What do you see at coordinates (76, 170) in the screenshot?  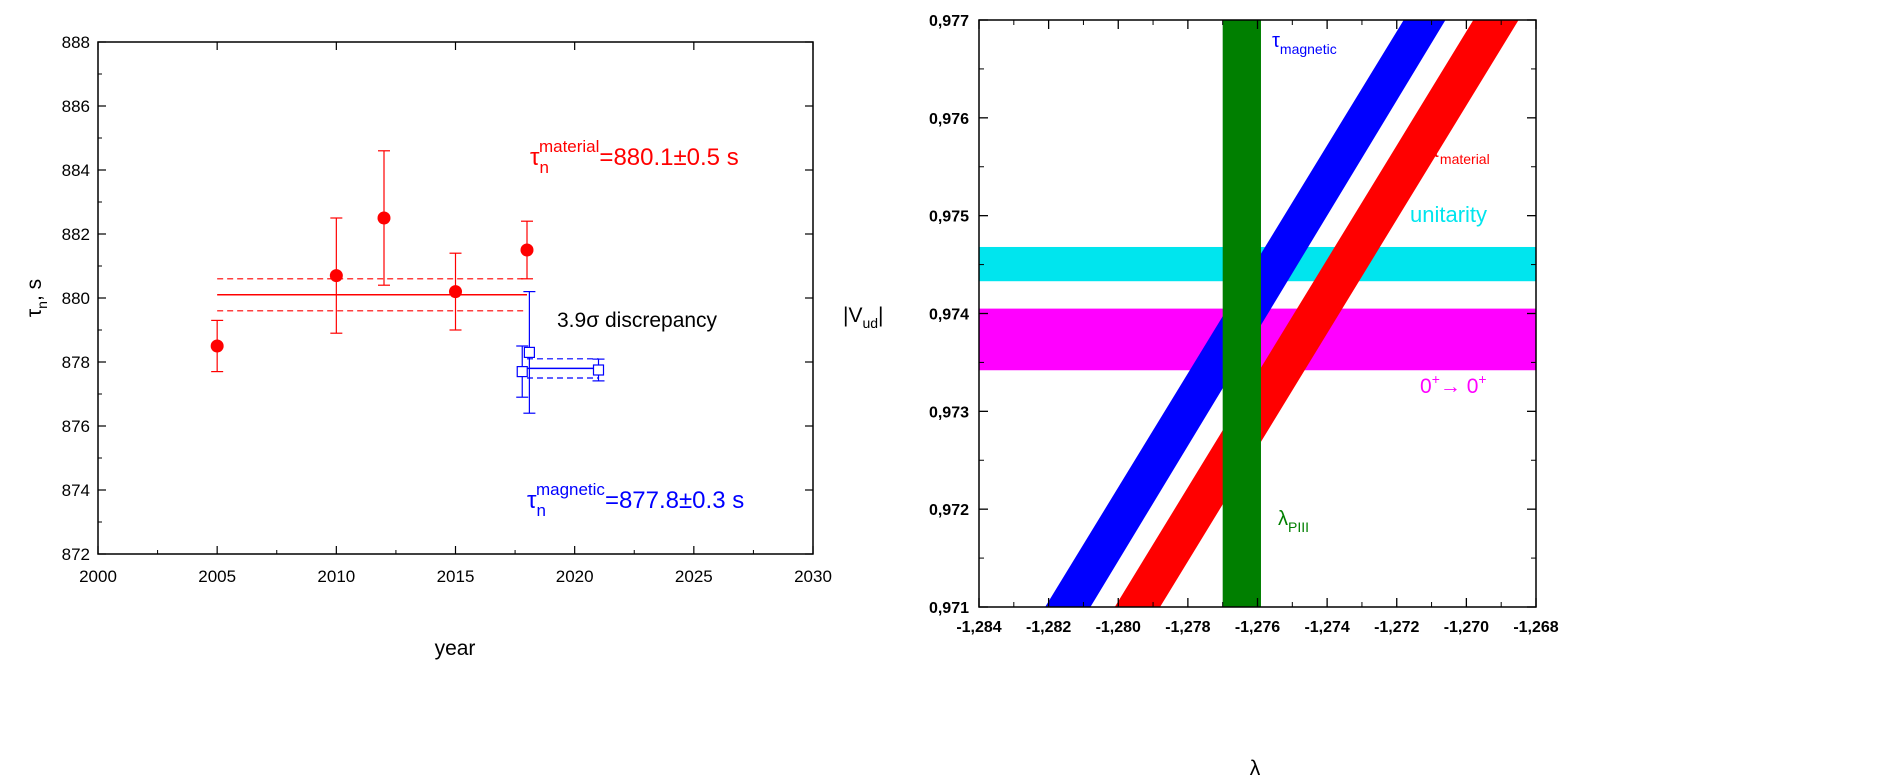 I see `y-tick-label: 884` at bounding box center [76, 170].